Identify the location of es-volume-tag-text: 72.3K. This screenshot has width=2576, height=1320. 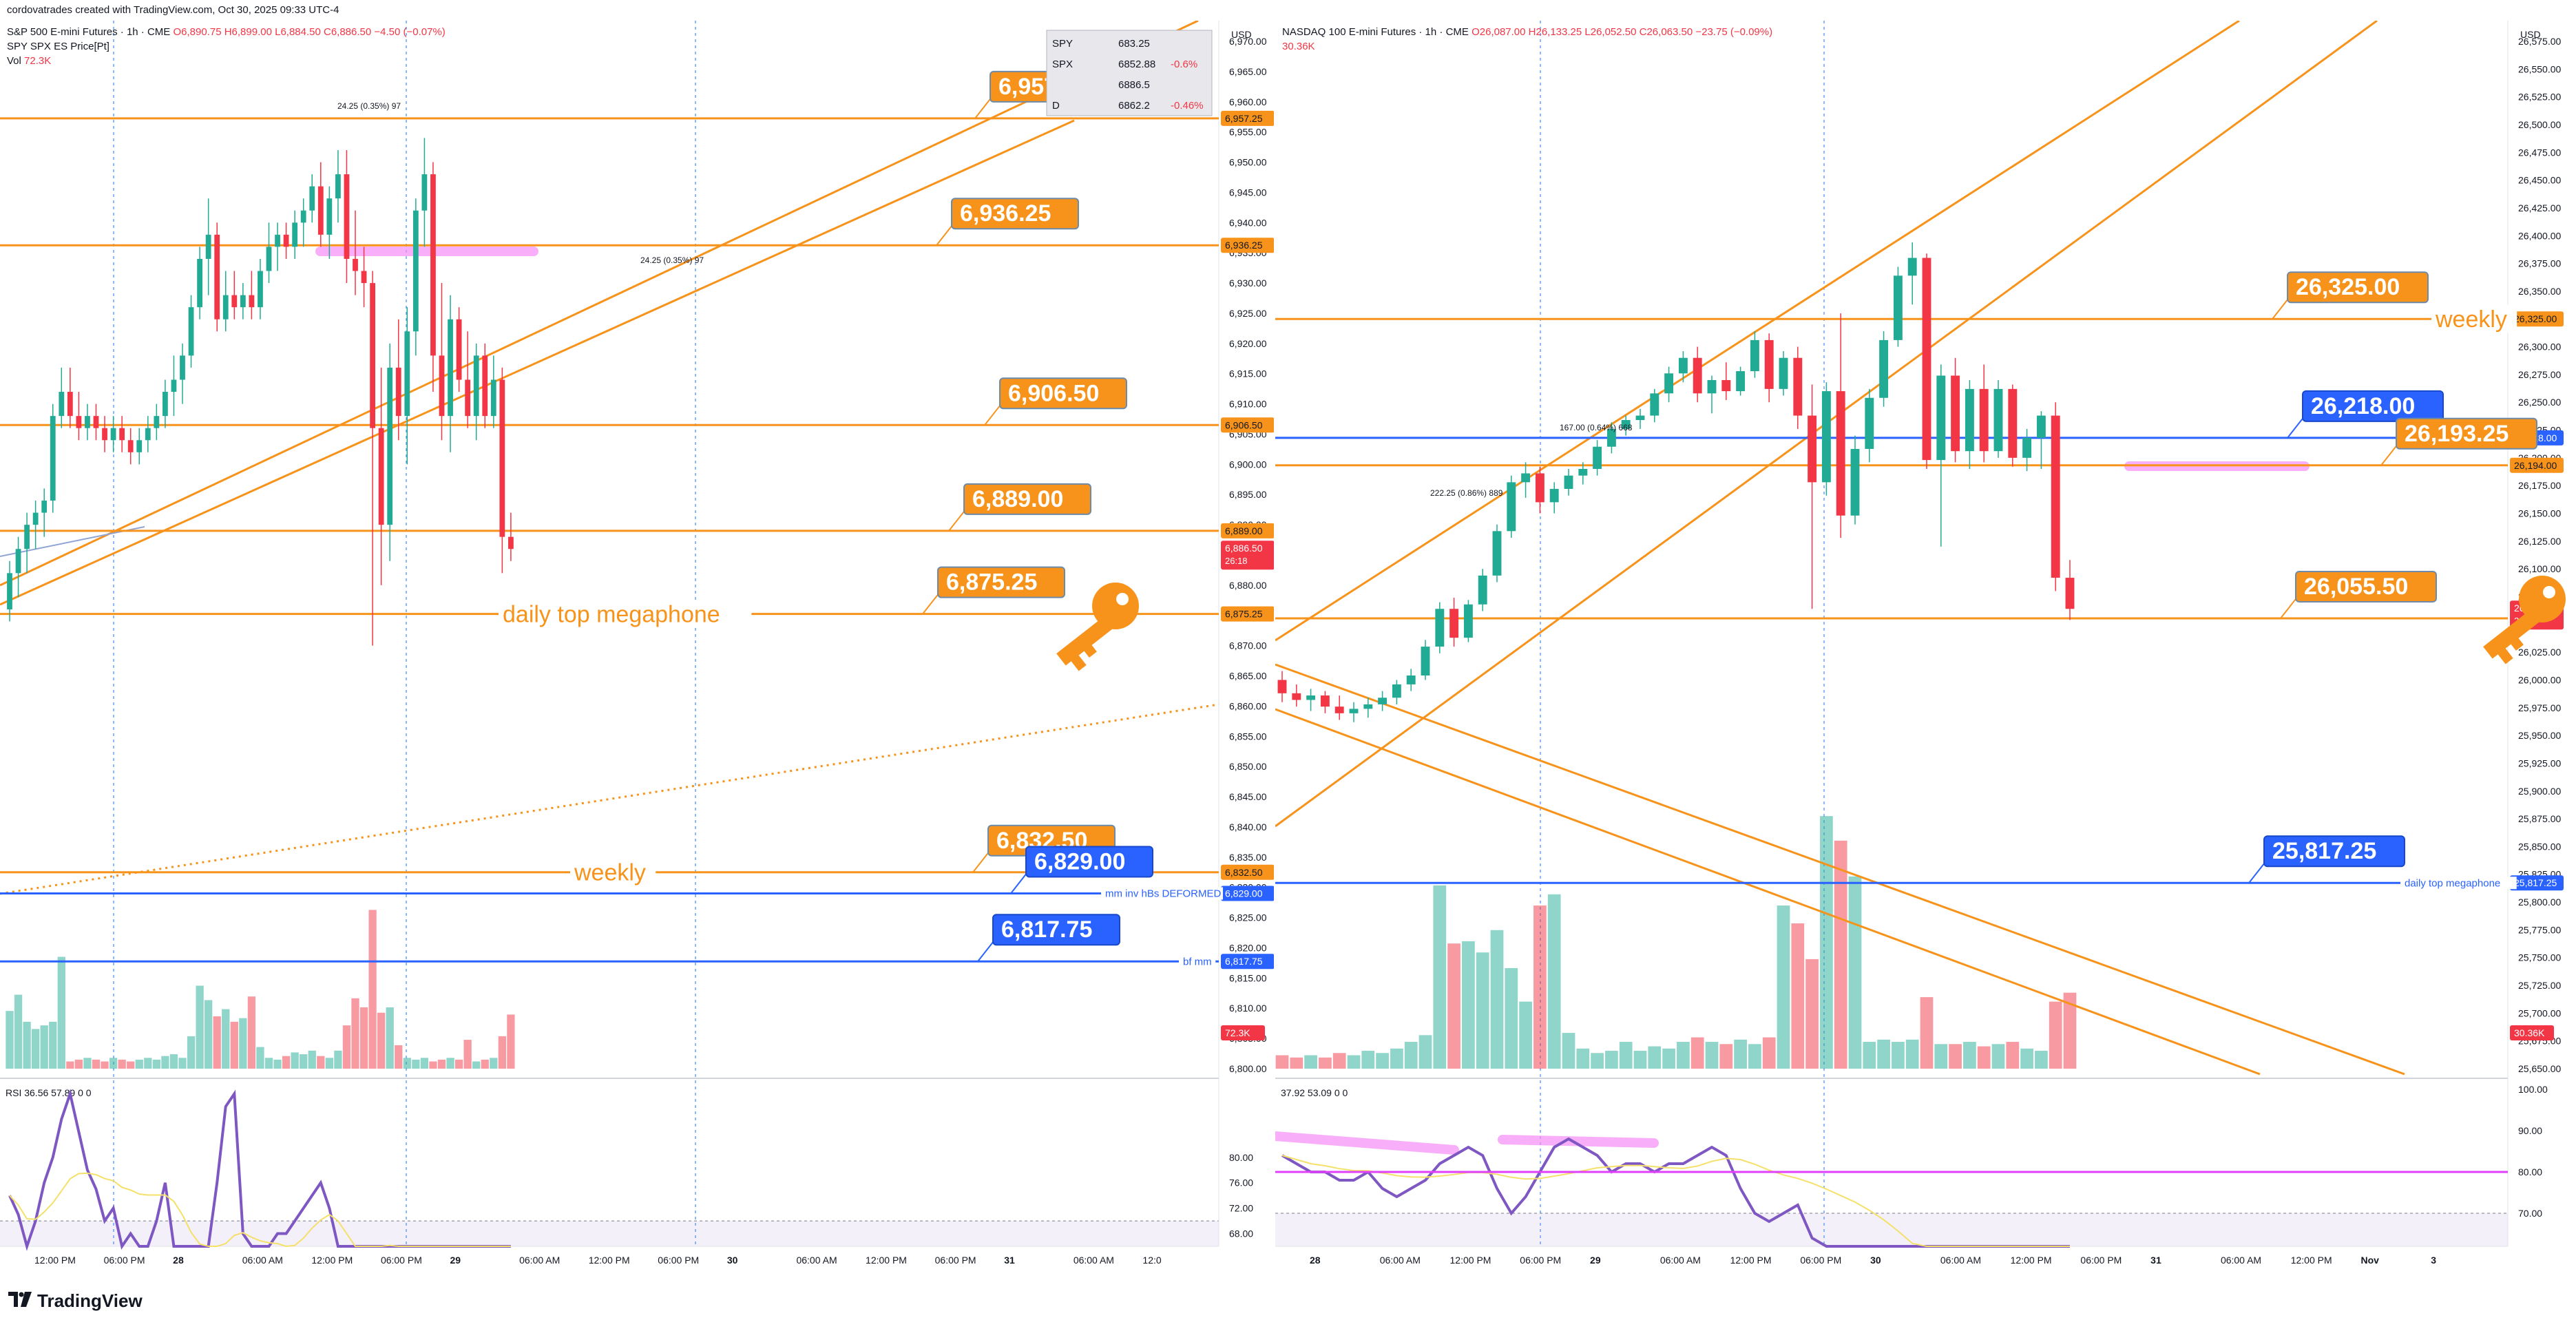
(1237, 1032).